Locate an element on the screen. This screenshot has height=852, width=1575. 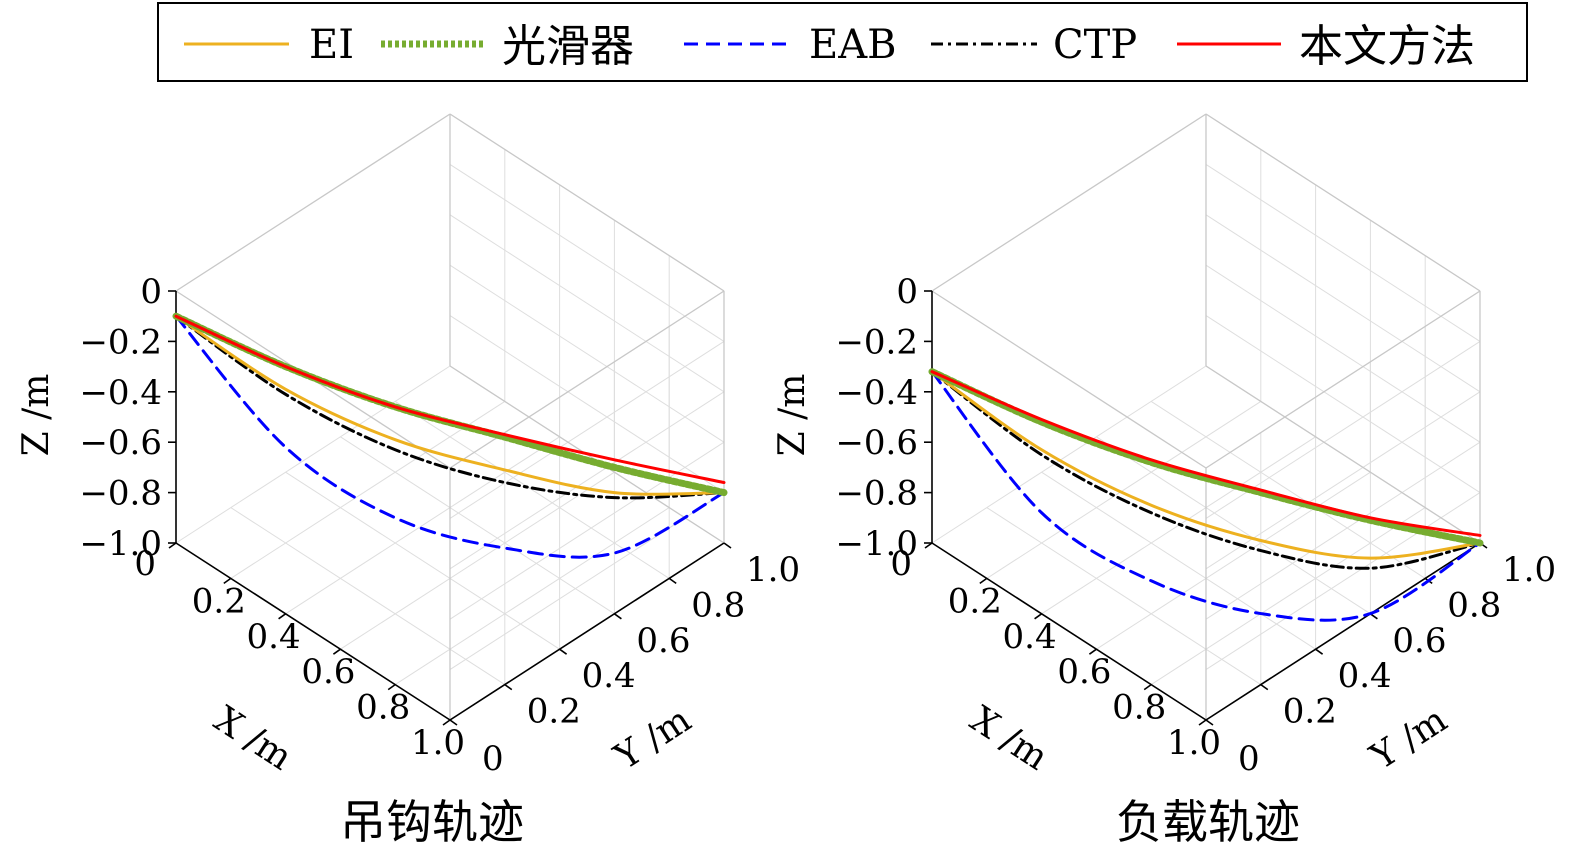
chart-title: 负载轨迹 is located at coordinates (1208, 822).